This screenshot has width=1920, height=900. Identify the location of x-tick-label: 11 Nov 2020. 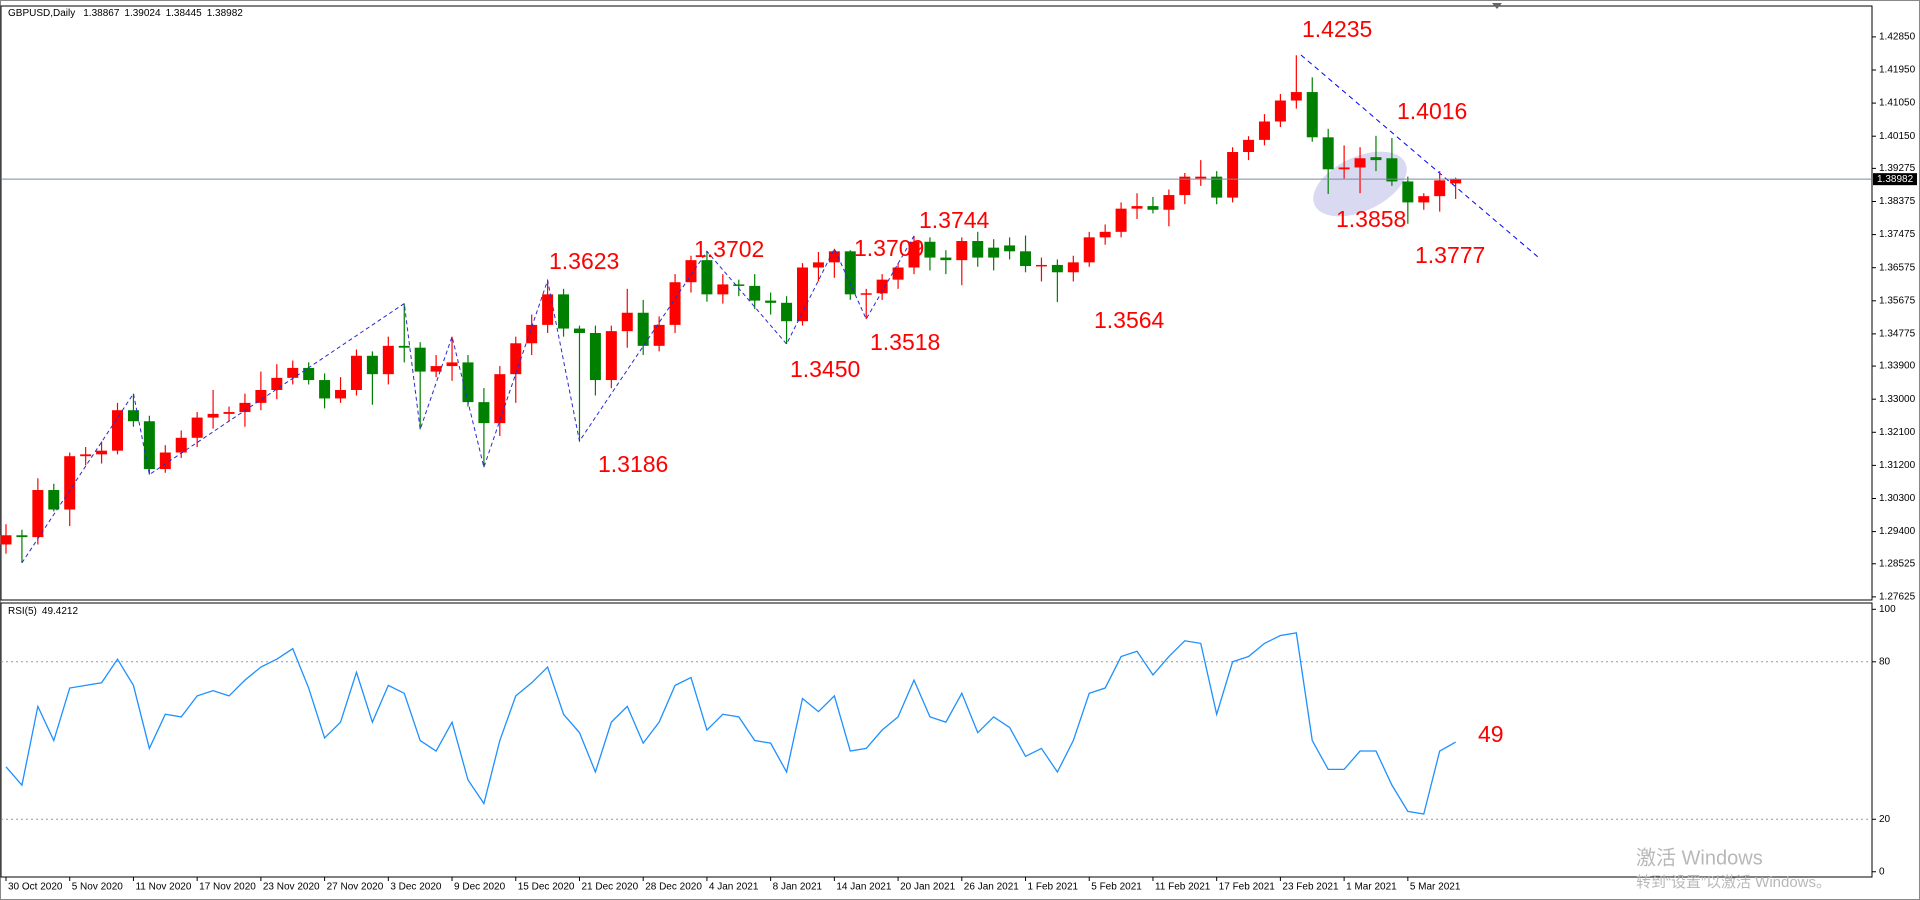
(163, 887).